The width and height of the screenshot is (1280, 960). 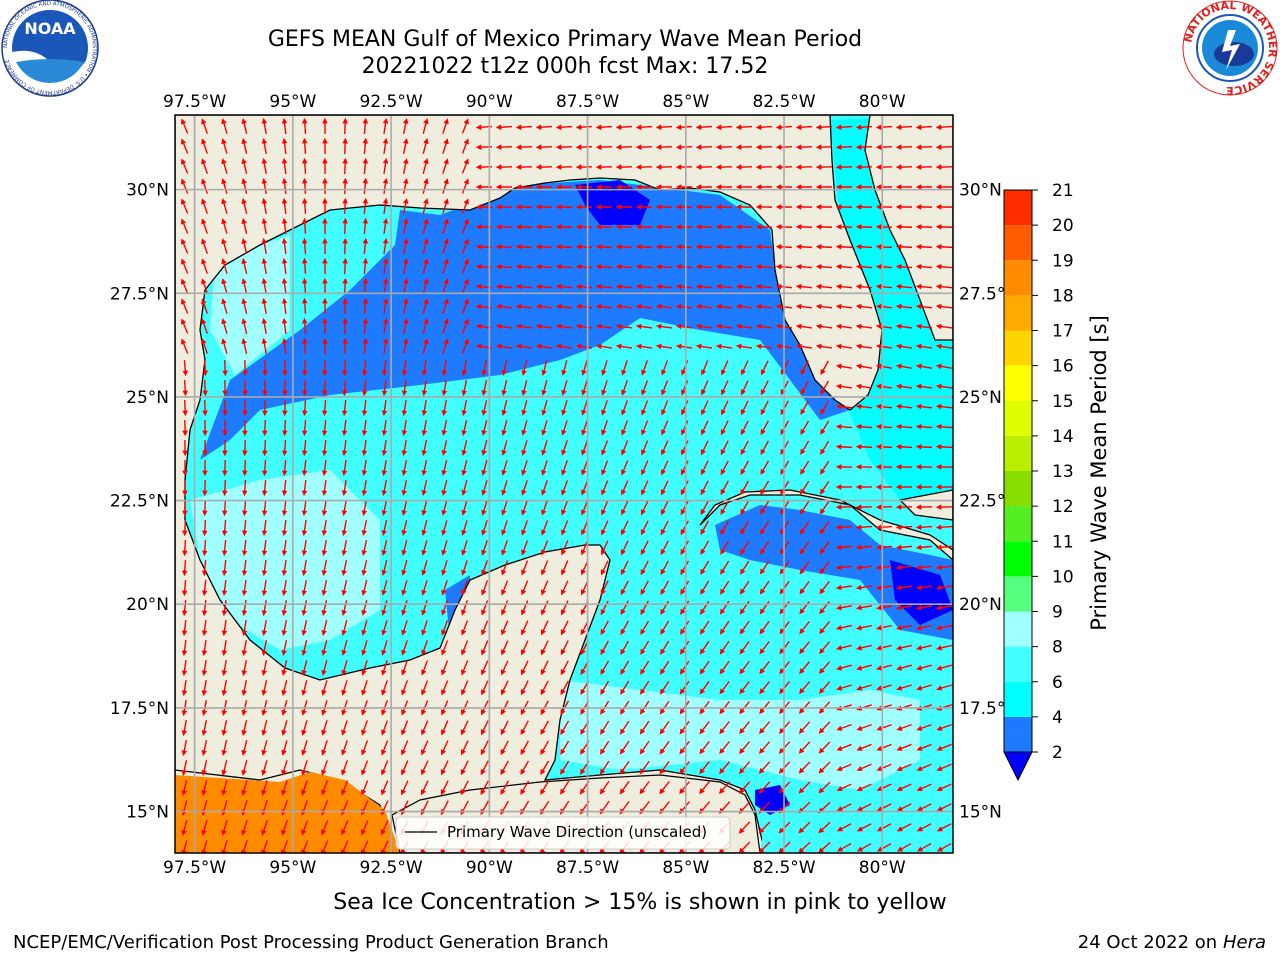 I want to click on colorbar-tick-label: 16, so click(x=1063, y=367).